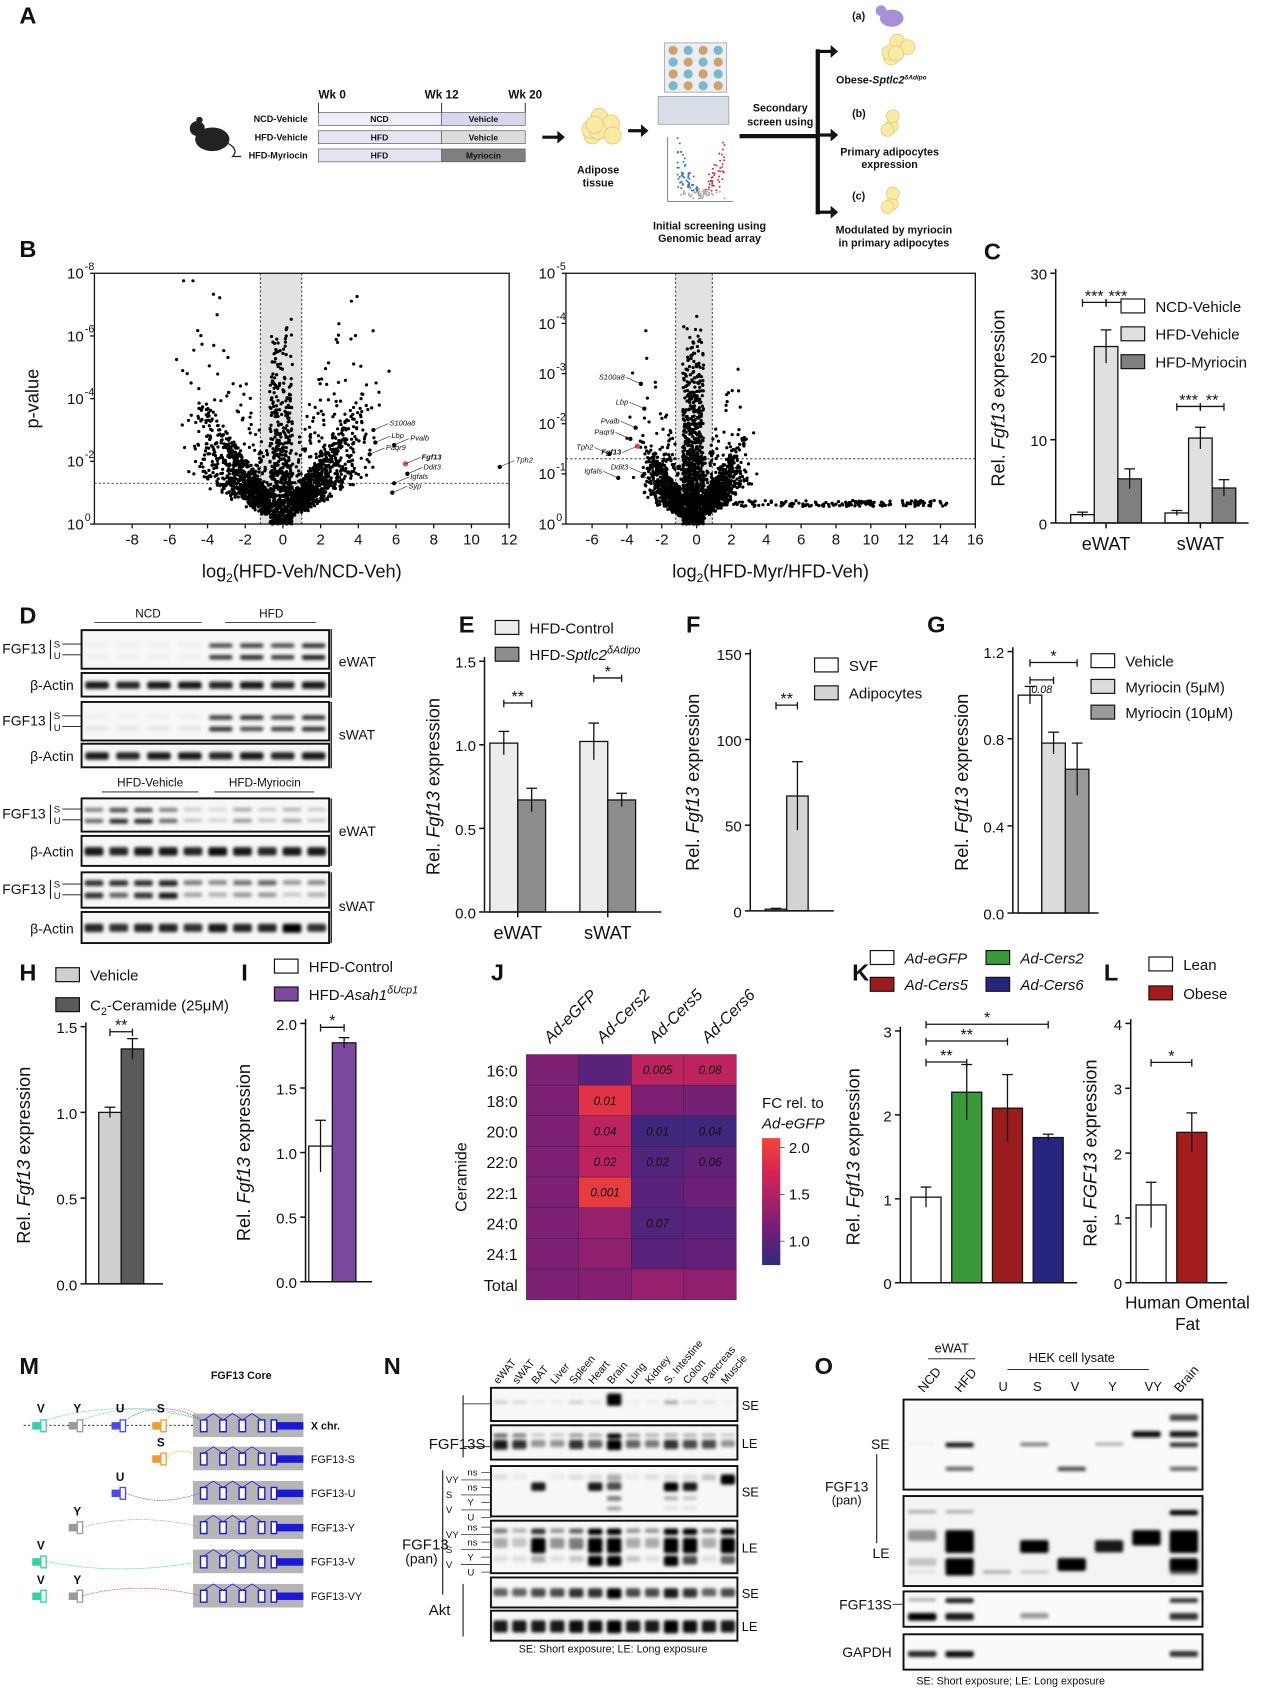 Image resolution: width=1268 pixels, height=1690 pixels. I want to click on item-tag: (b), so click(859, 114).